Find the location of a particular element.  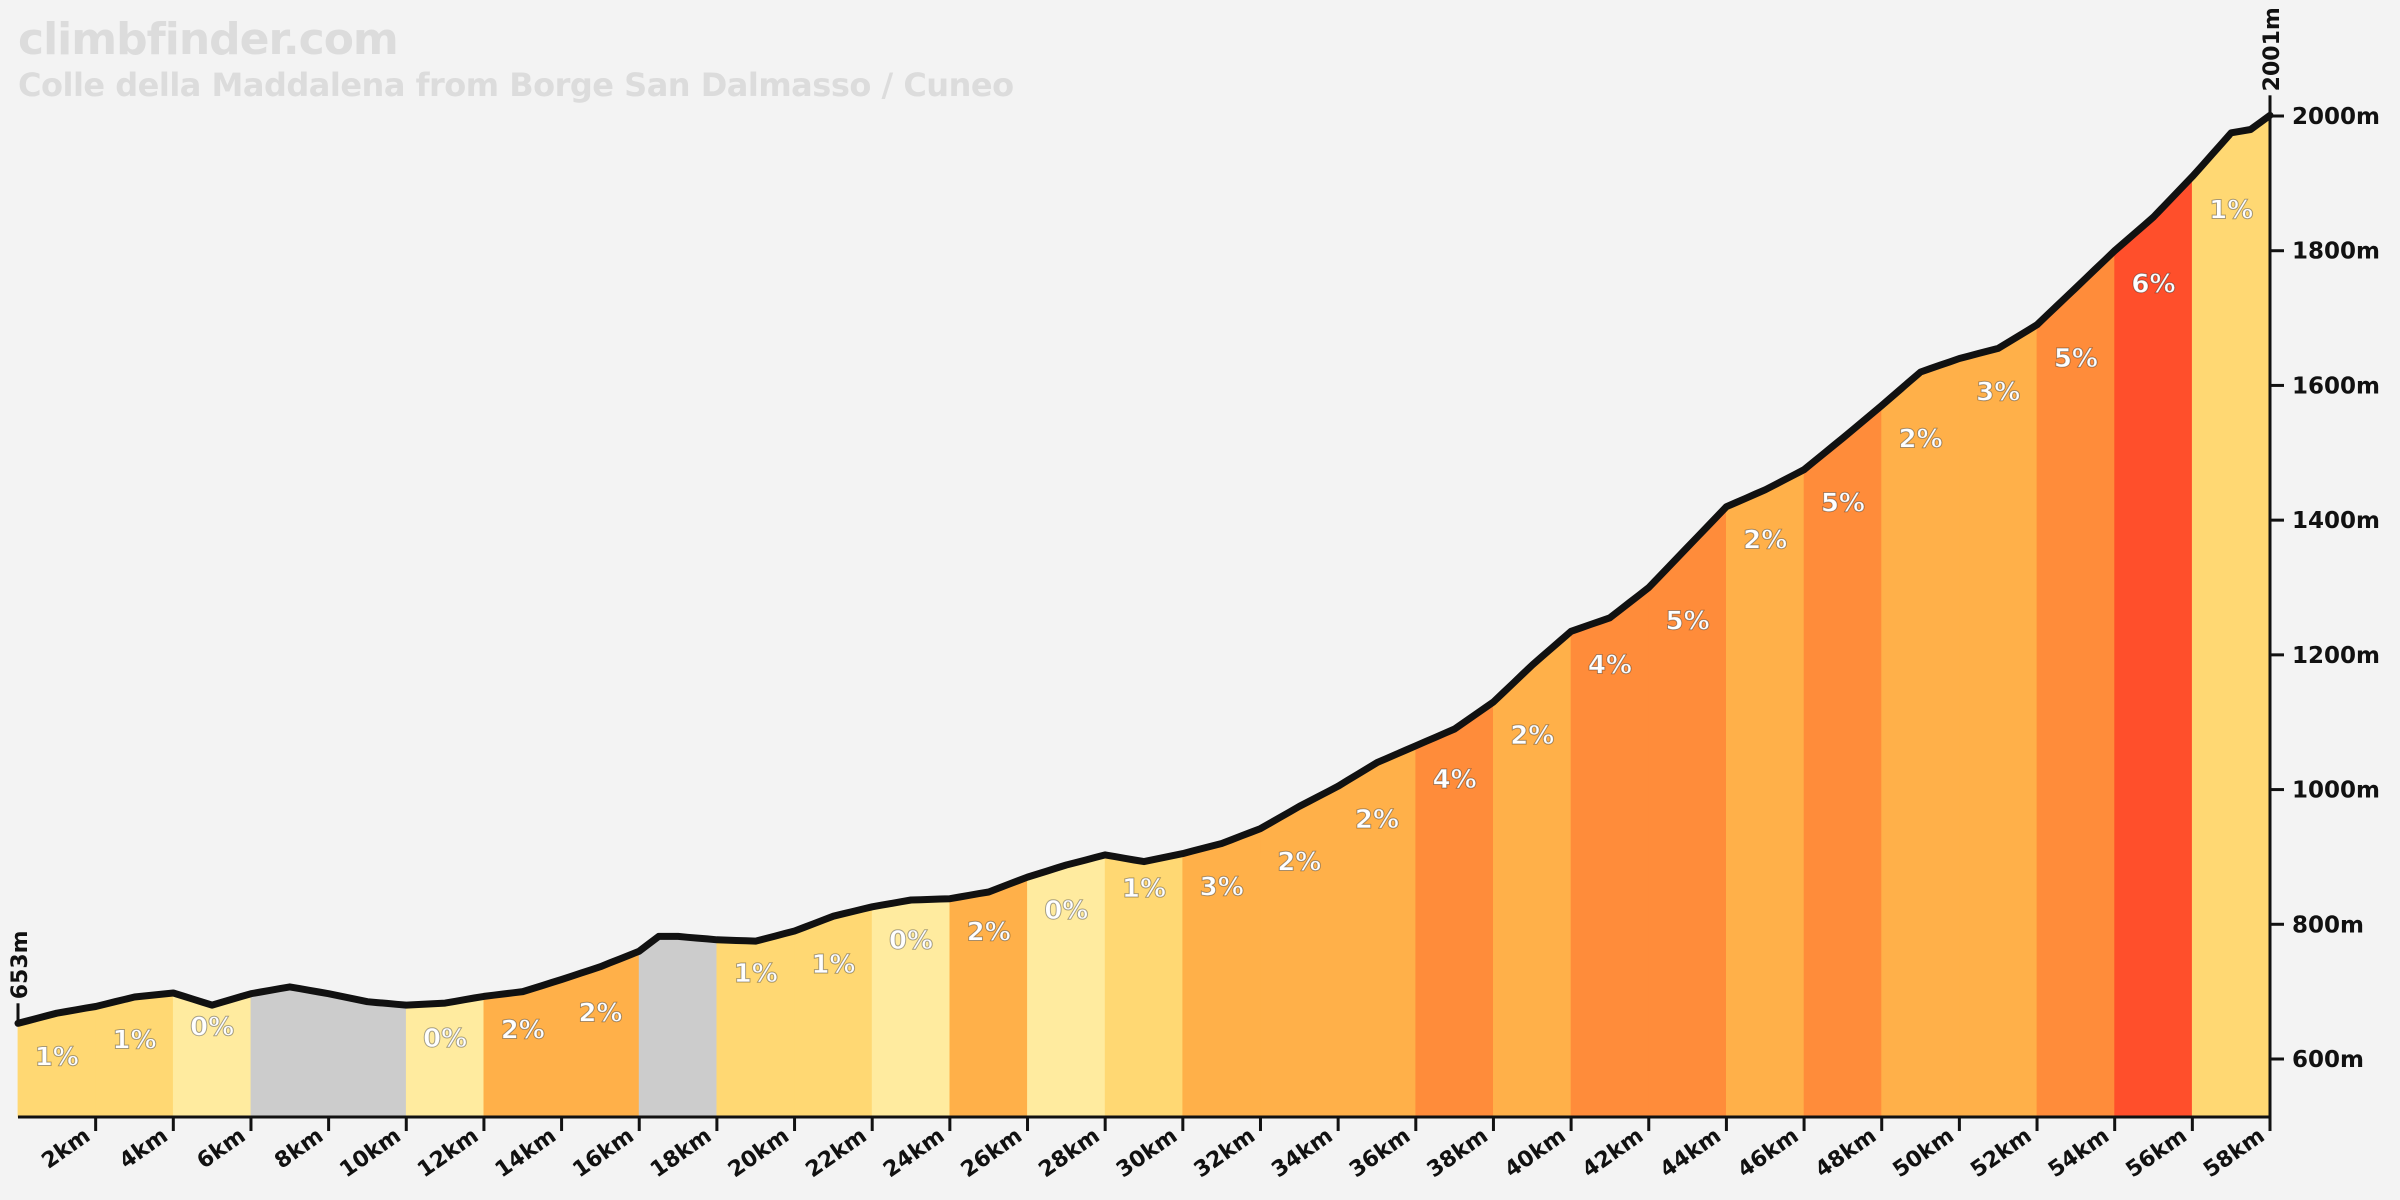

y-tick-label: 1400m is located at coordinates (2336, 521).